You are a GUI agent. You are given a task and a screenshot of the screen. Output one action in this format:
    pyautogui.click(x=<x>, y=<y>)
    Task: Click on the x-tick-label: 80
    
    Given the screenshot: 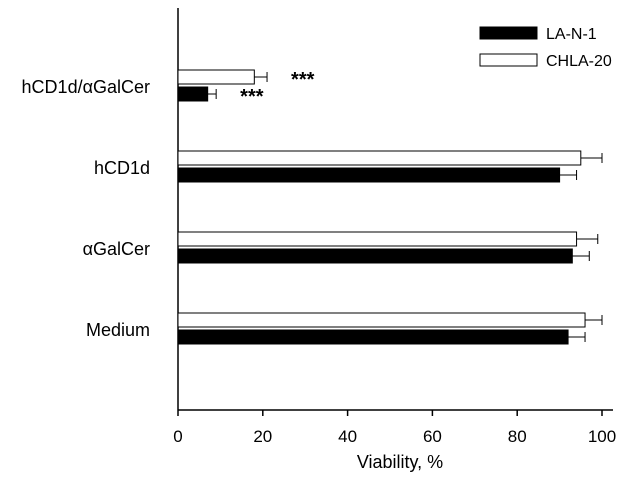 What is the action you would take?
    pyautogui.click(x=517, y=436)
    